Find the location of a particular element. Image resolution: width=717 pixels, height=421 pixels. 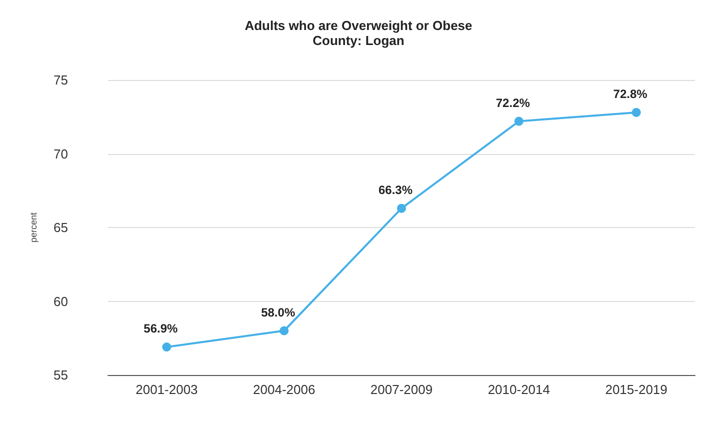

chart-subtitle: County: Logan is located at coordinates (358, 40).